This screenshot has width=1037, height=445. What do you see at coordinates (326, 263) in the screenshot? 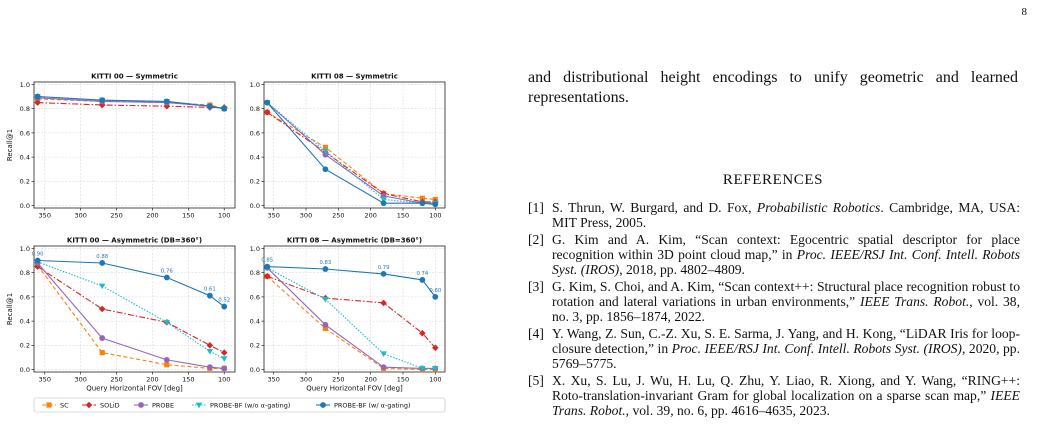
I see `data-label: 0.83` at bounding box center [326, 263].